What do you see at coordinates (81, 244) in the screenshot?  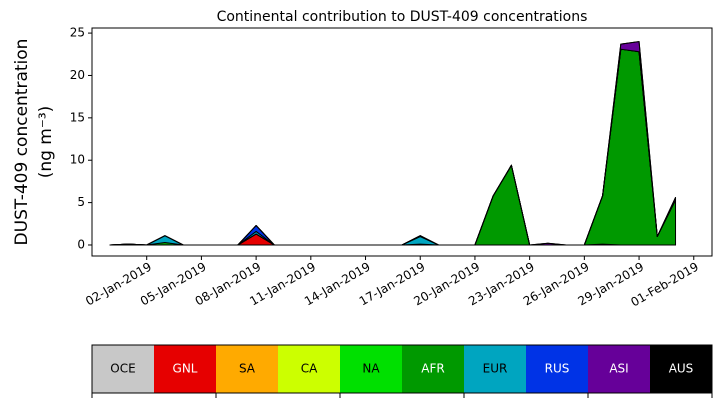 I see `y-tick-label: 0` at bounding box center [81, 244].